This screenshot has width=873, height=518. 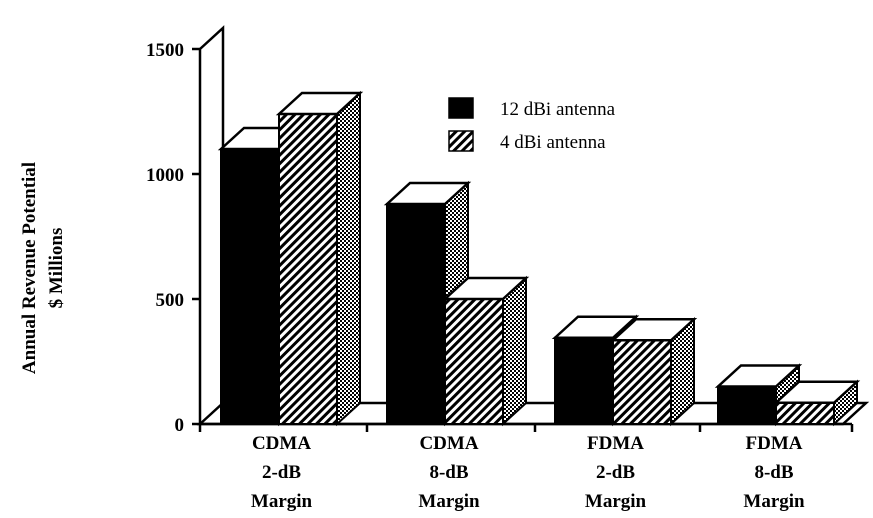 I want to click on y-axis-wall, so click(x=211, y=224).